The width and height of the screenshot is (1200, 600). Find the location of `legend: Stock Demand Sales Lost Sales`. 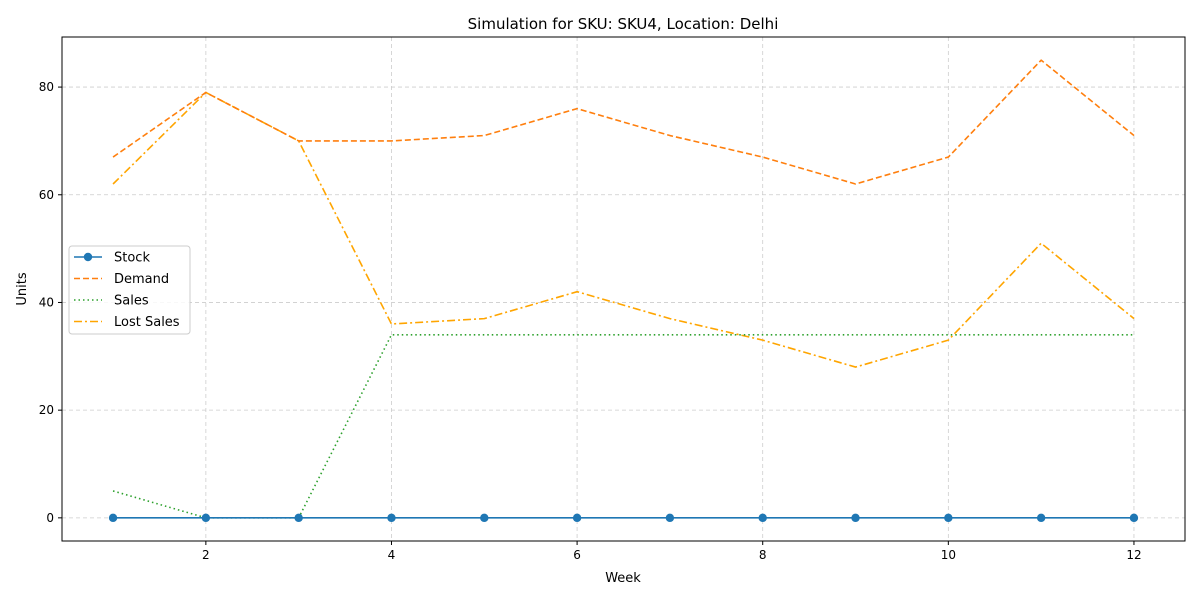

legend: Stock Demand Sales Lost Sales is located at coordinates (129, 290).